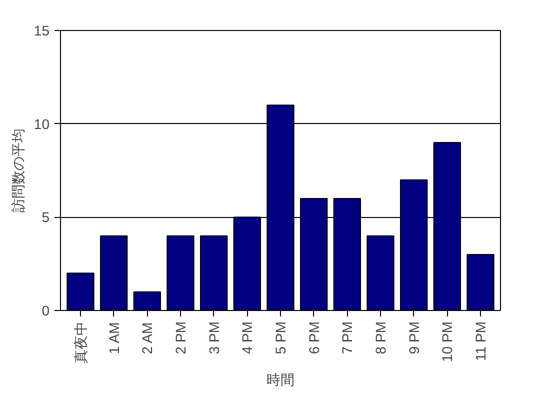 The image size is (548, 398). What do you see at coordinates (314, 337) in the screenshot?
I see `x-tick-label: 6 PM` at bounding box center [314, 337].